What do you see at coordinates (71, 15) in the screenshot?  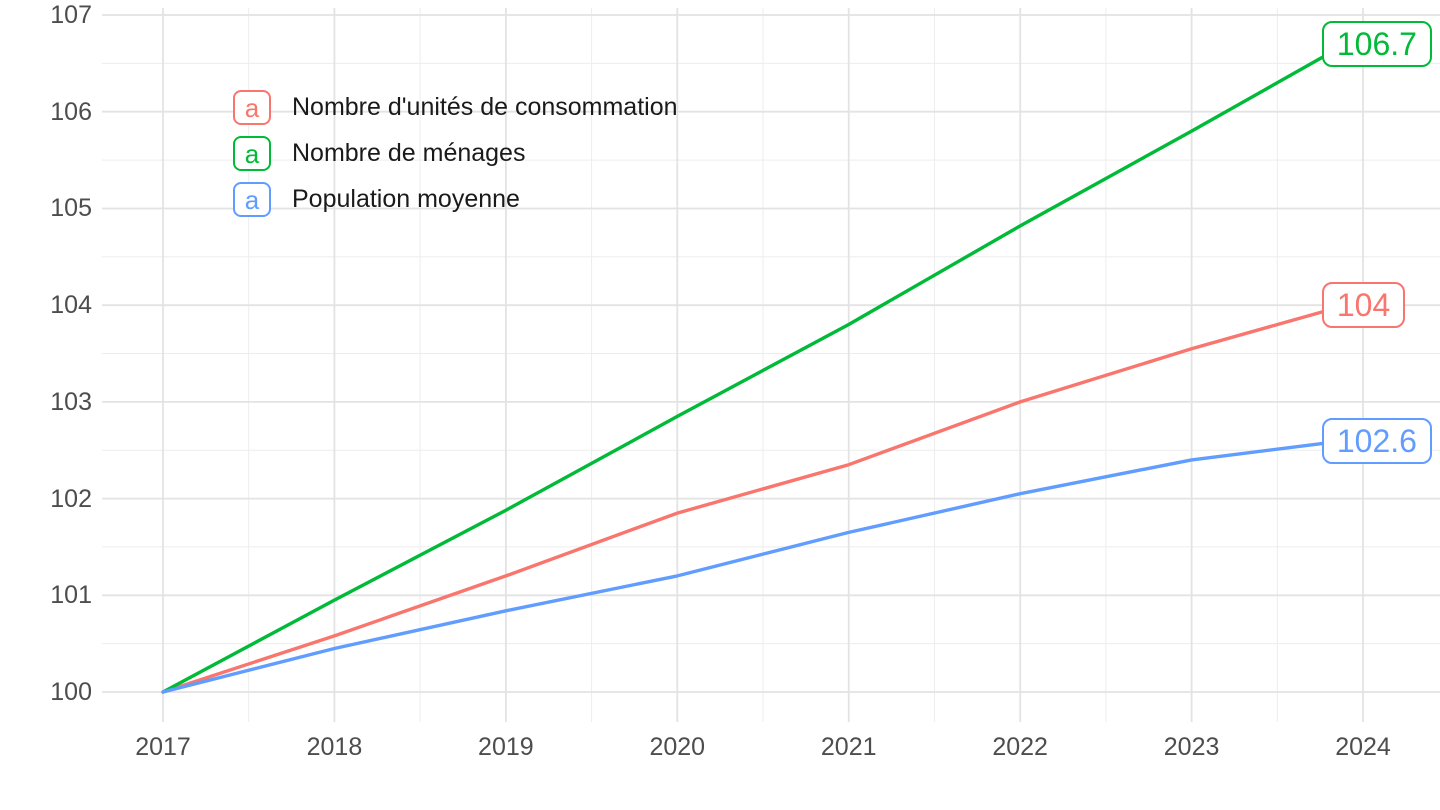 I see `y-tick-label: 107` at bounding box center [71, 15].